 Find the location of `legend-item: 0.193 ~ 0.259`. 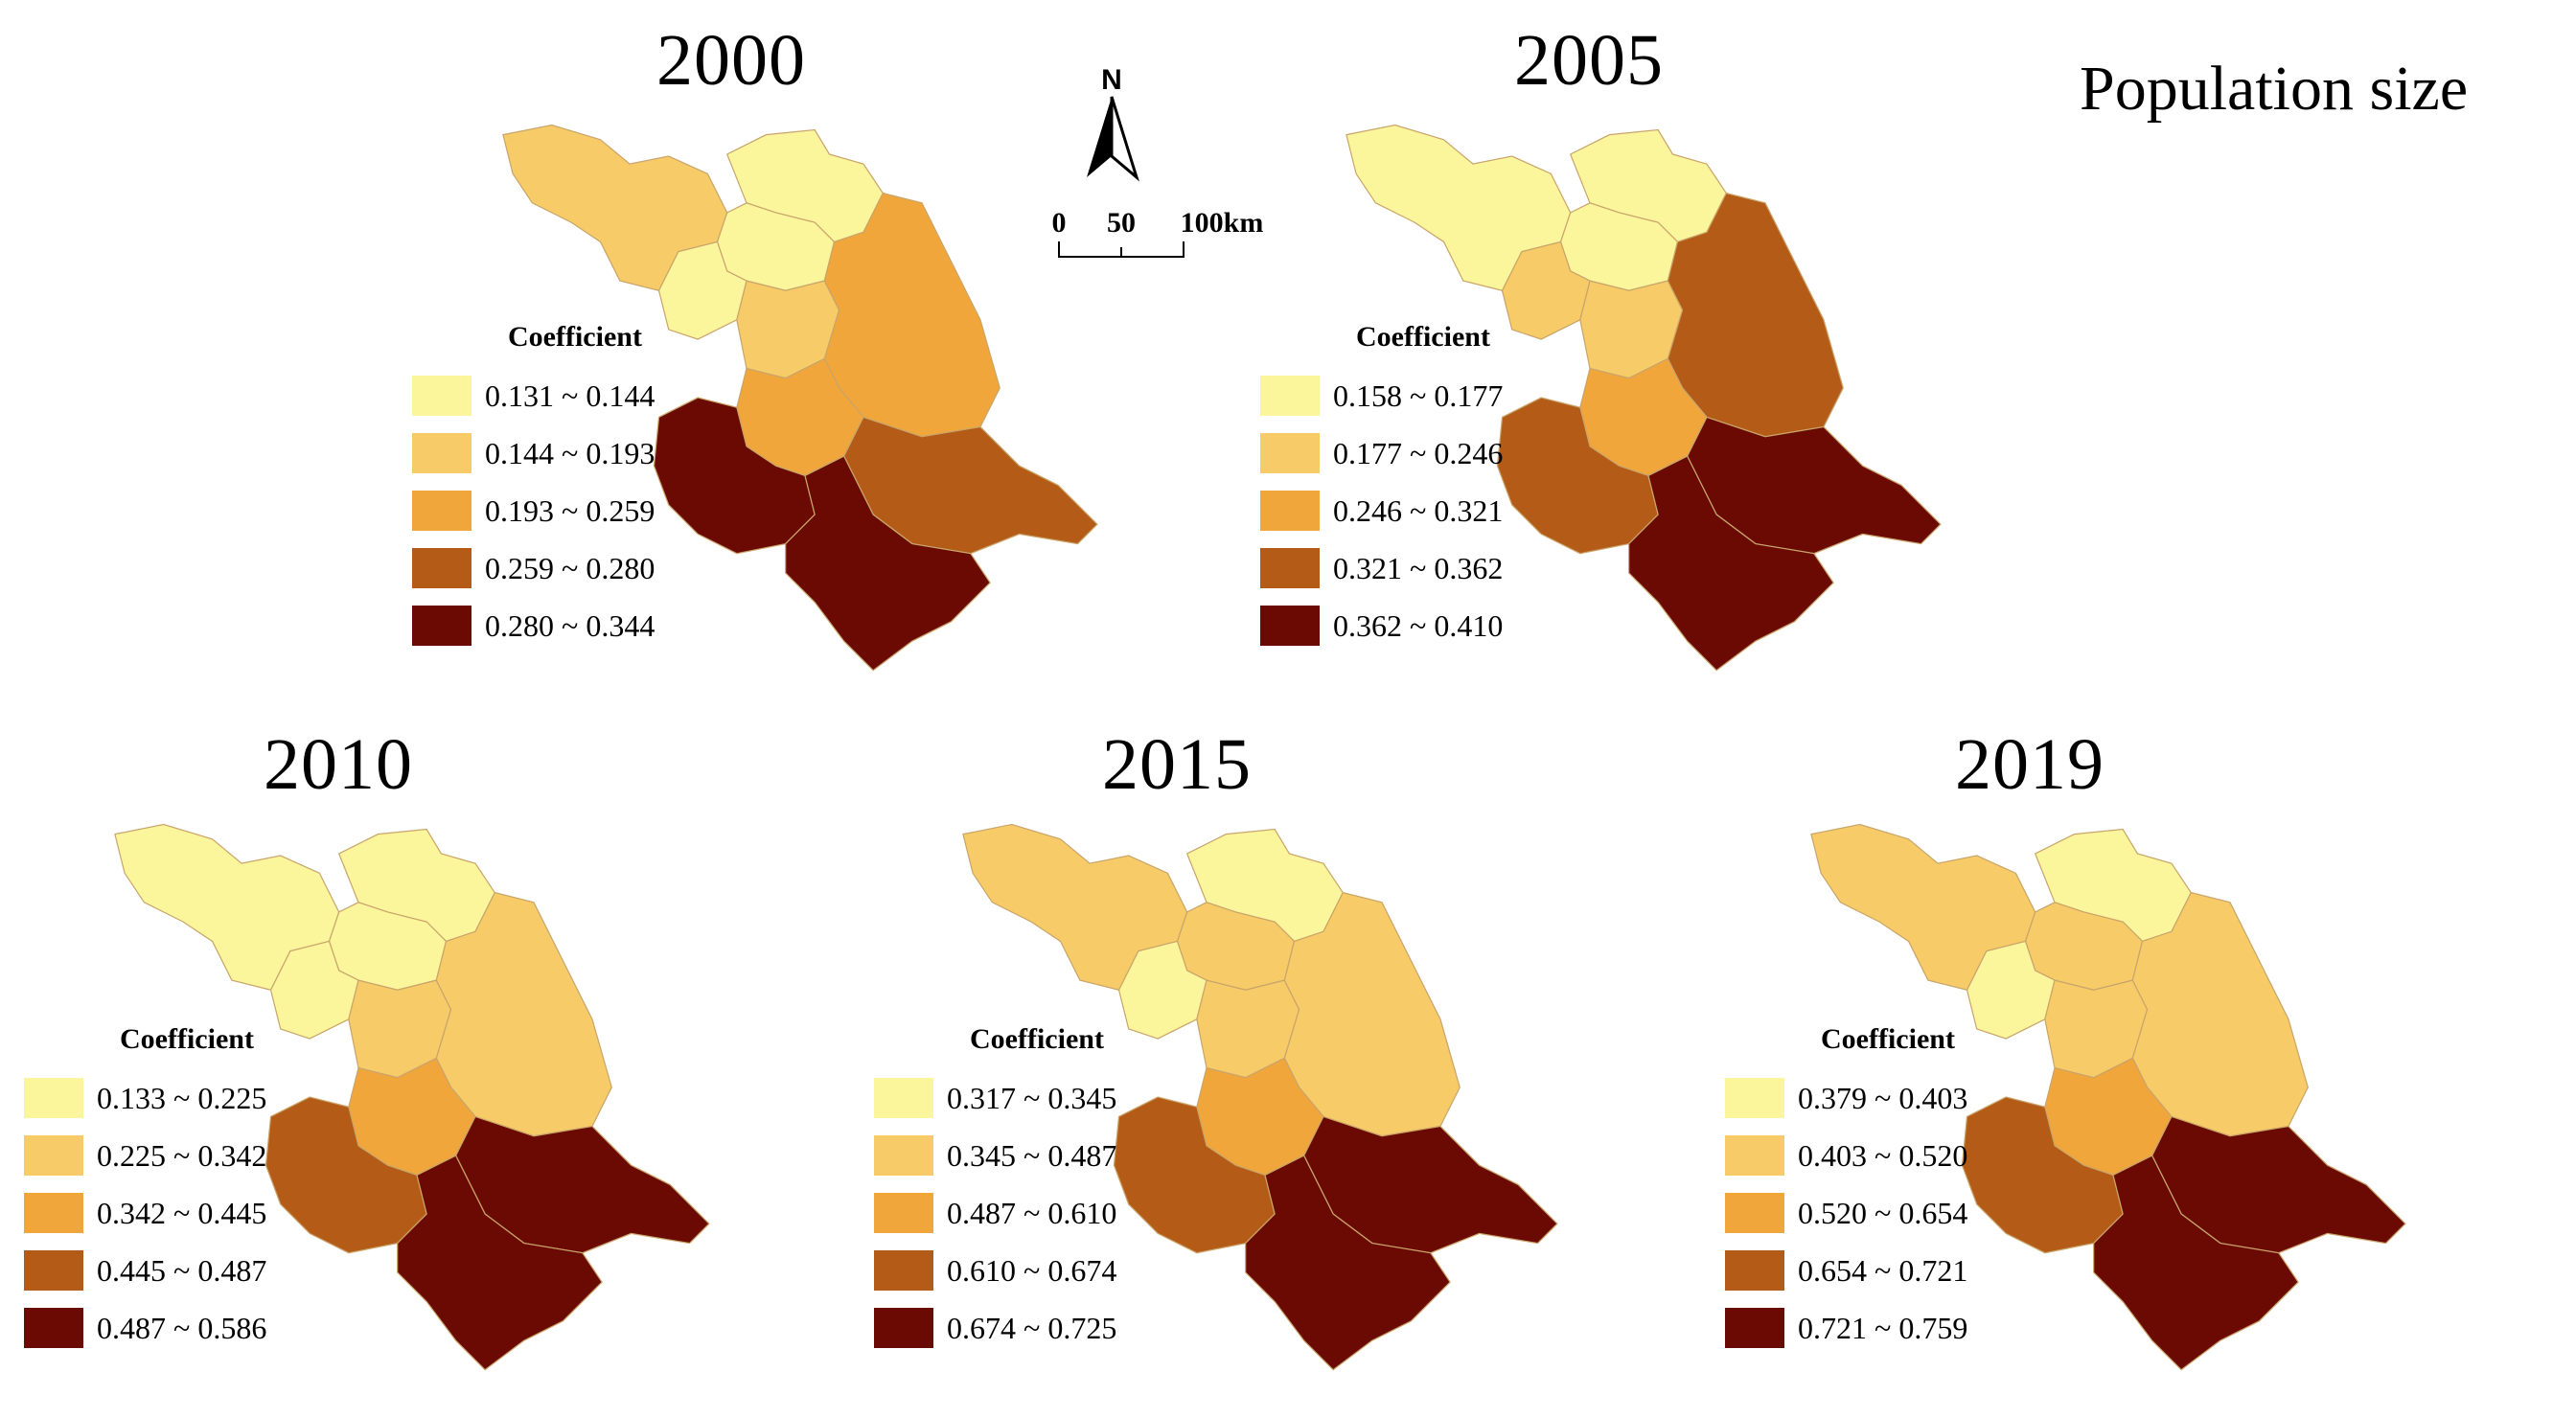

legend-item: 0.193 ~ 0.259 is located at coordinates (533, 510).